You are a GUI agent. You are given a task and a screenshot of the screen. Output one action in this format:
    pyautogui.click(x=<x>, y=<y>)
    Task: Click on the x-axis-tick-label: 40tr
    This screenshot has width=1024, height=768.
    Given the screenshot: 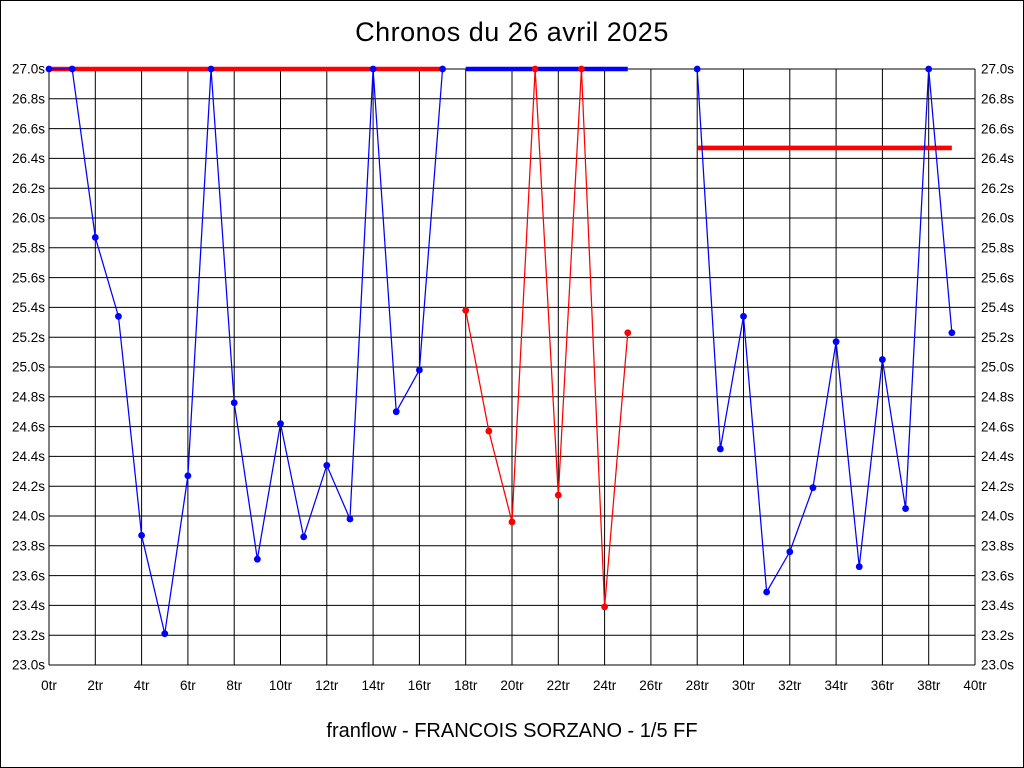 What is the action you would take?
    pyautogui.click(x=975, y=685)
    